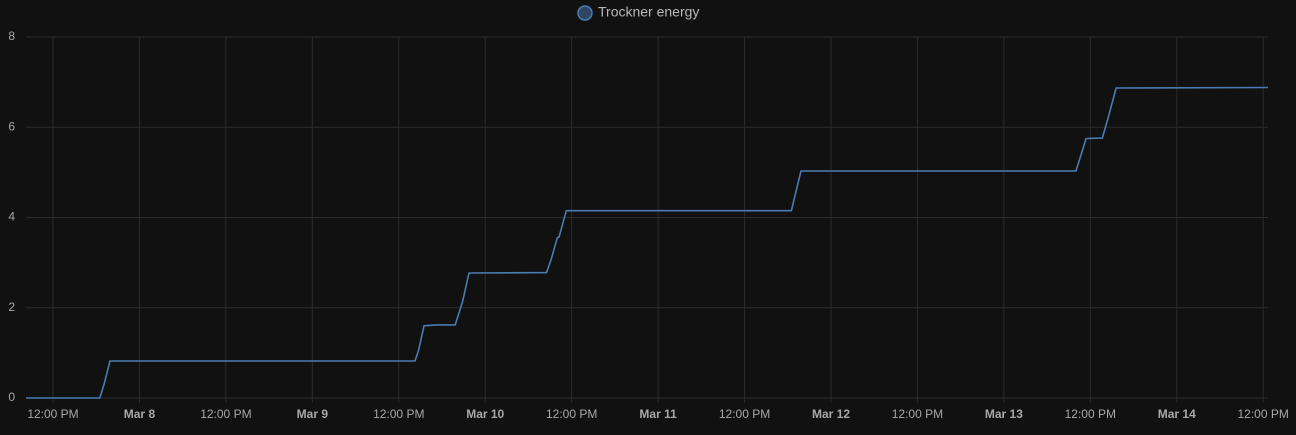 The height and width of the screenshot is (435, 1296). What do you see at coordinates (11, 217) in the screenshot?
I see `y-tick-label: 4` at bounding box center [11, 217].